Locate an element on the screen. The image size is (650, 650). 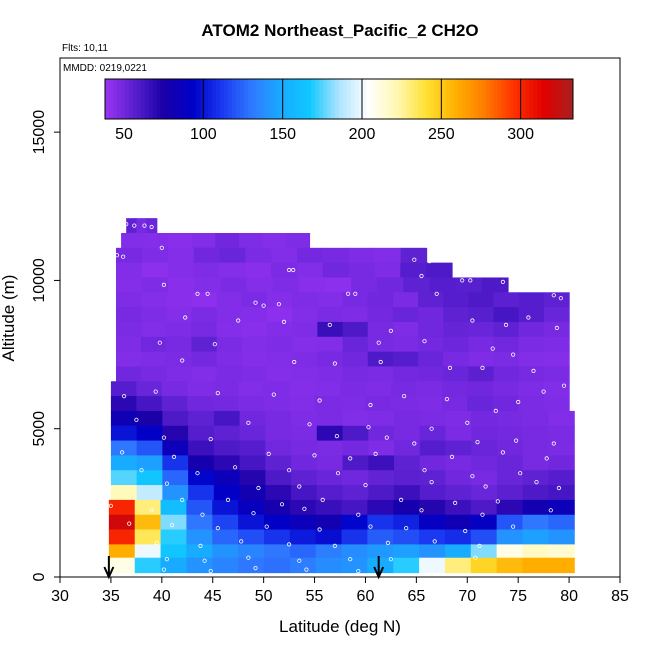
y-axis-label: Altitude (m) is located at coordinates (9, 318).